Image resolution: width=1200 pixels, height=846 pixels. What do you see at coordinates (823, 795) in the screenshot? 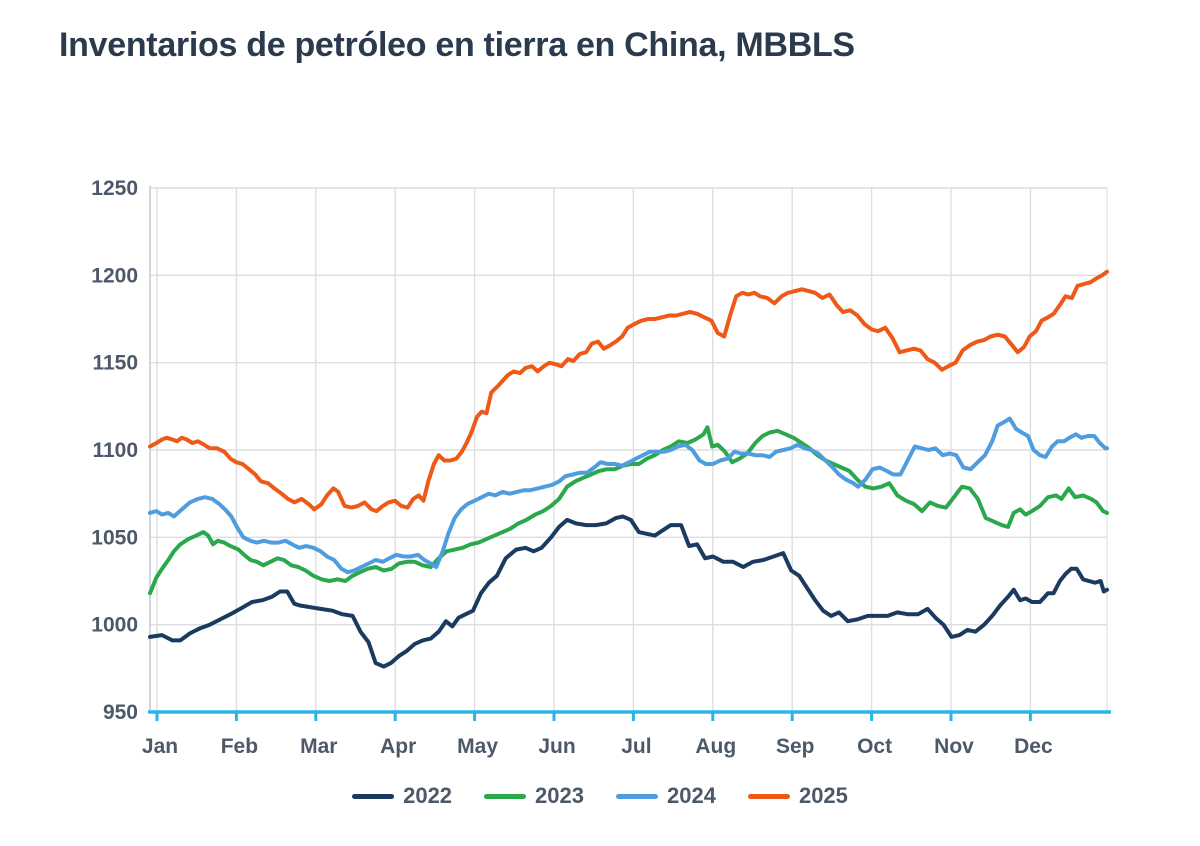
I see `legend-label-2025: 2025` at bounding box center [823, 795].